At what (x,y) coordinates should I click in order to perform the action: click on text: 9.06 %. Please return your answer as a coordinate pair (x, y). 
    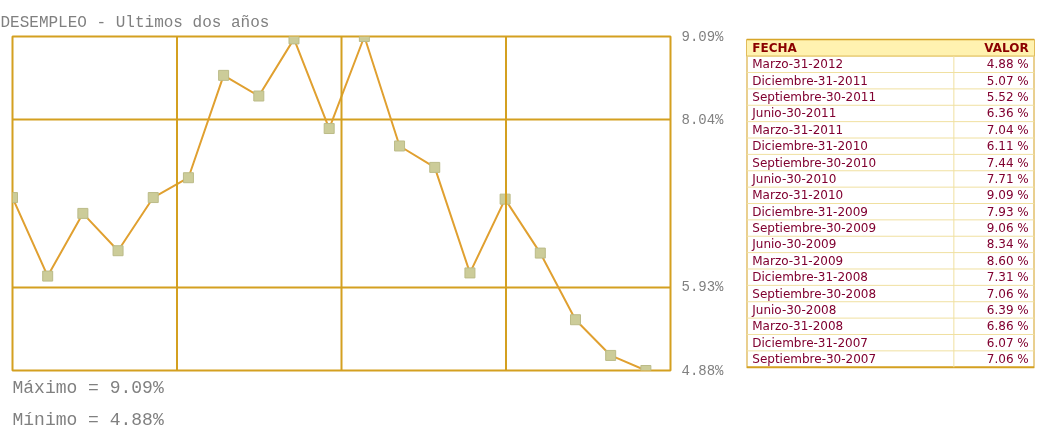
    Looking at the image, I should click on (1007, 228).